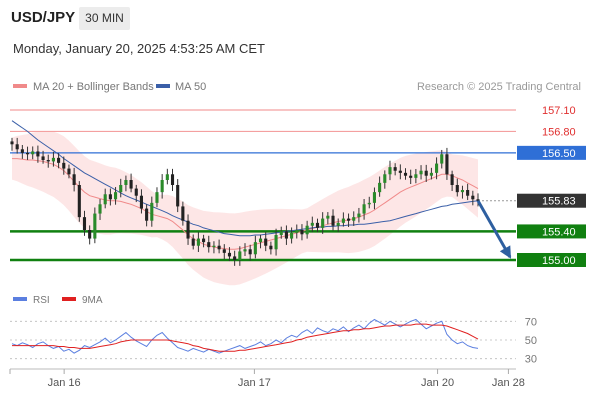  What do you see at coordinates (508, 383) in the screenshot?
I see `x-tick-label: Jan 28` at bounding box center [508, 383].